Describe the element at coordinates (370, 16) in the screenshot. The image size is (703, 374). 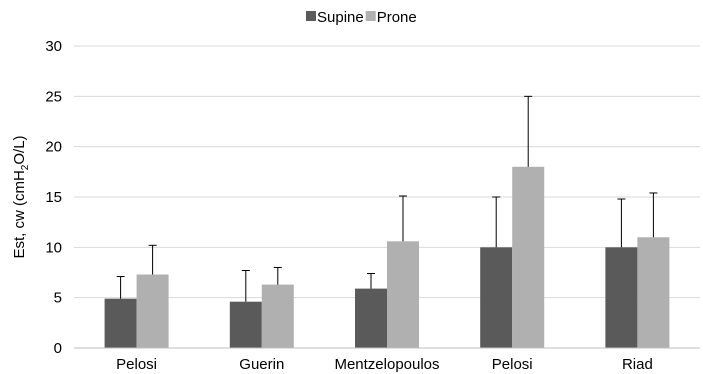
I see `legend-swatch-prone` at that location.